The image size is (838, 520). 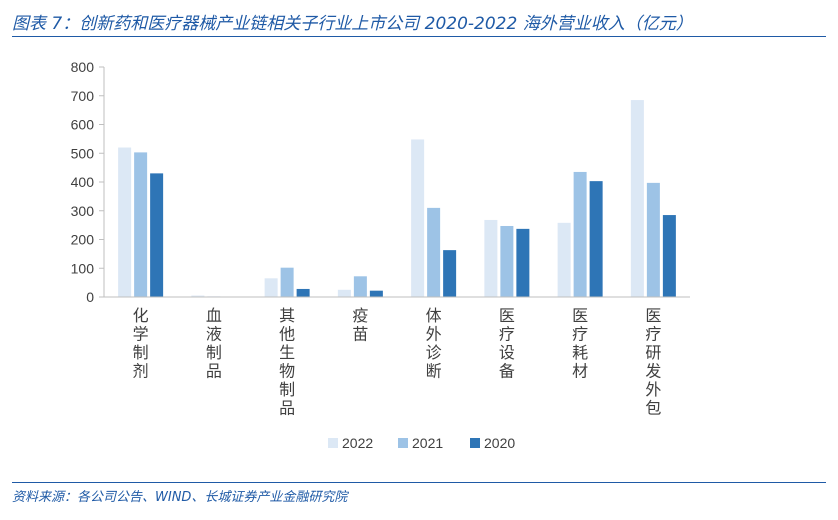 What do you see at coordinates (180, 497) in the screenshot?
I see `source-note: 资料来源：各公司公告、WIND、长城证券产业金融研究院` at bounding box center [180, 497].